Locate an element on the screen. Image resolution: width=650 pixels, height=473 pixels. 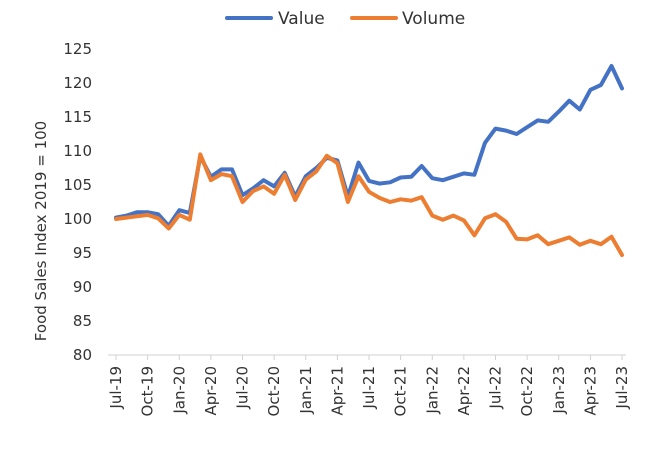
x-tick-label: Jan-20 is located at coordinates (179, 390).